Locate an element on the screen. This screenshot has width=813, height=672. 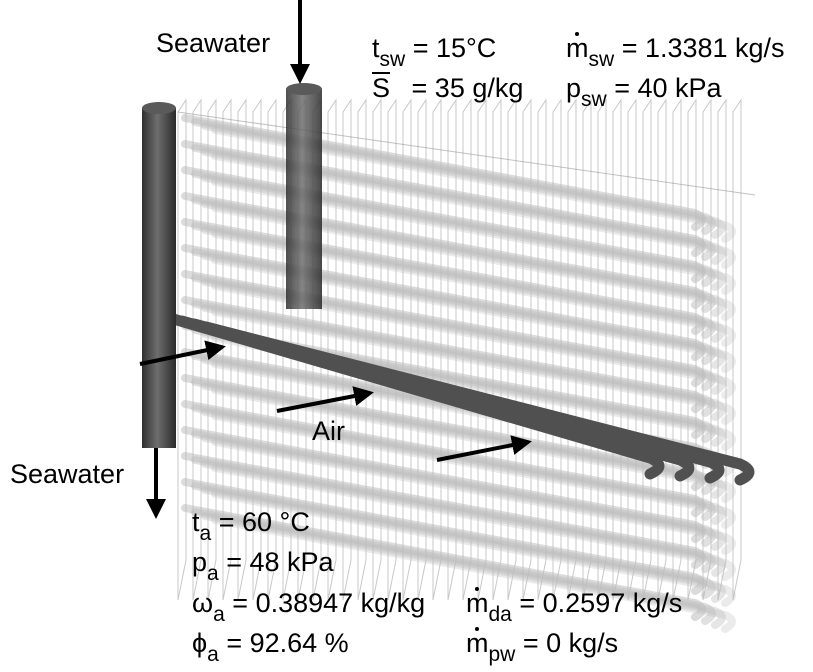
dry-air-mass-flow: mda = 0.2597 kg/s is located at coordinates (574, 606).